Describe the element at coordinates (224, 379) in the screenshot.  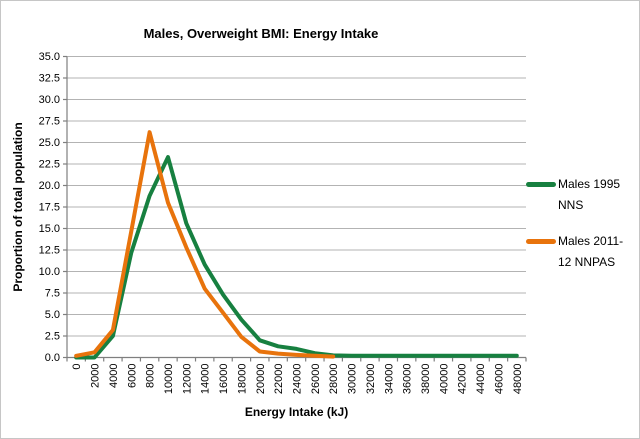
I see `x-tick-label: 16000` at that location.